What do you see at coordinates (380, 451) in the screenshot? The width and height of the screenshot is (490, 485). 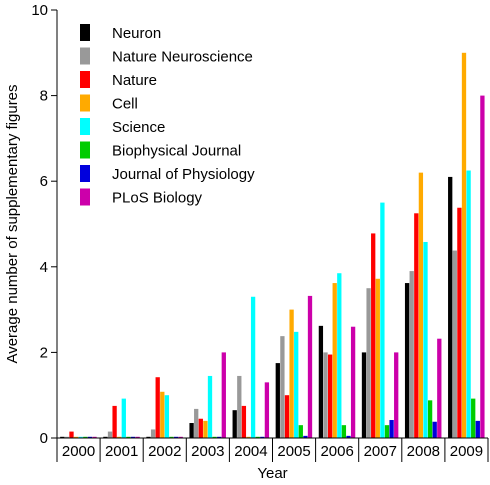 I see `x-tick-label: 2007` at bounding box center [380, 451].